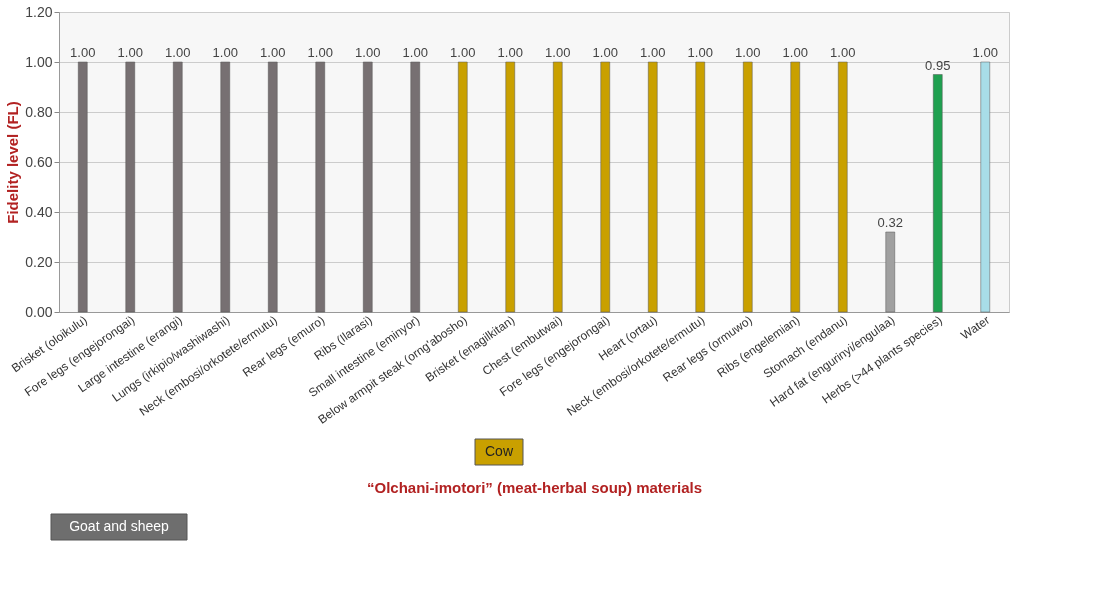 This screenshot has height=599, width=1095. What do you see at coordinates (39, 311) in the screenshot?
I see `y-tick-label: 0.00` at bounding box center [39, 311].